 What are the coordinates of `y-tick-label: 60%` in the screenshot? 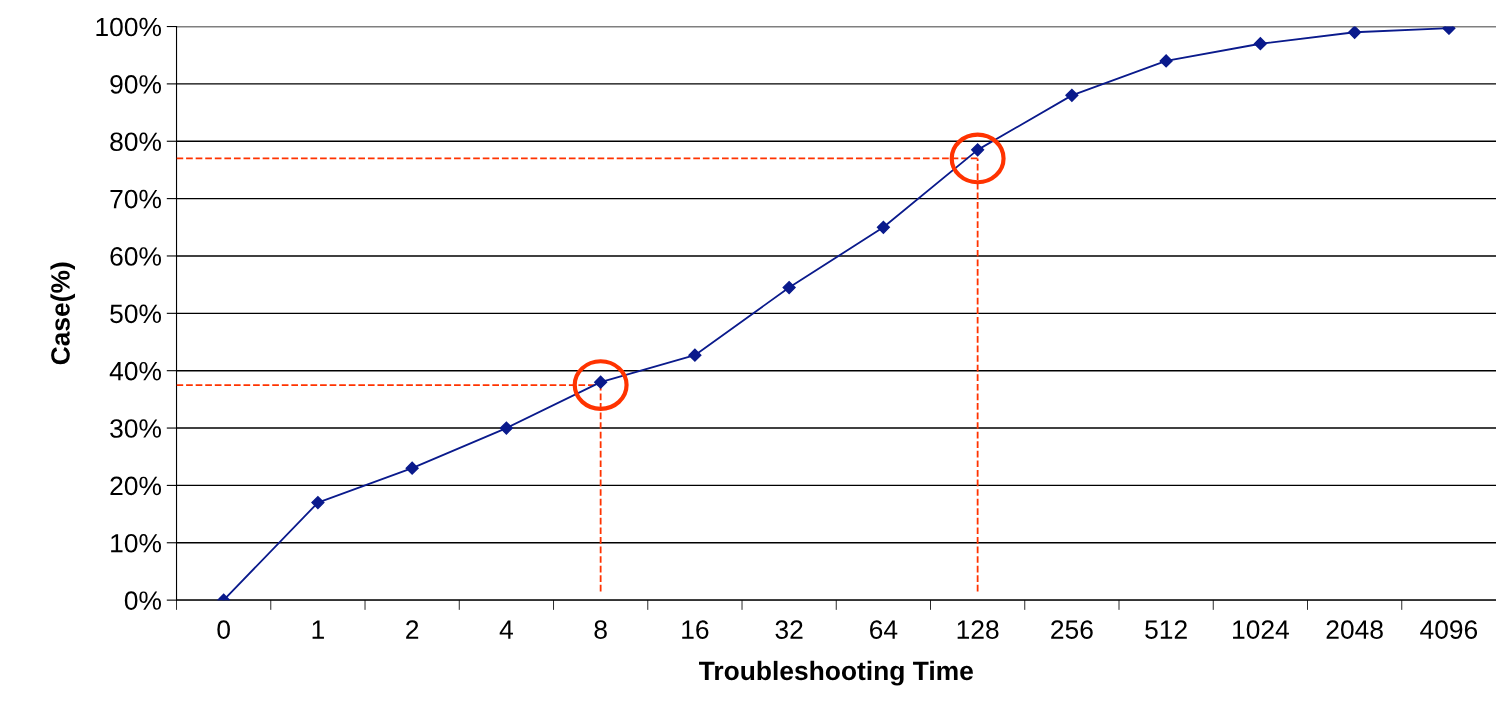 It's located at (136, 256).